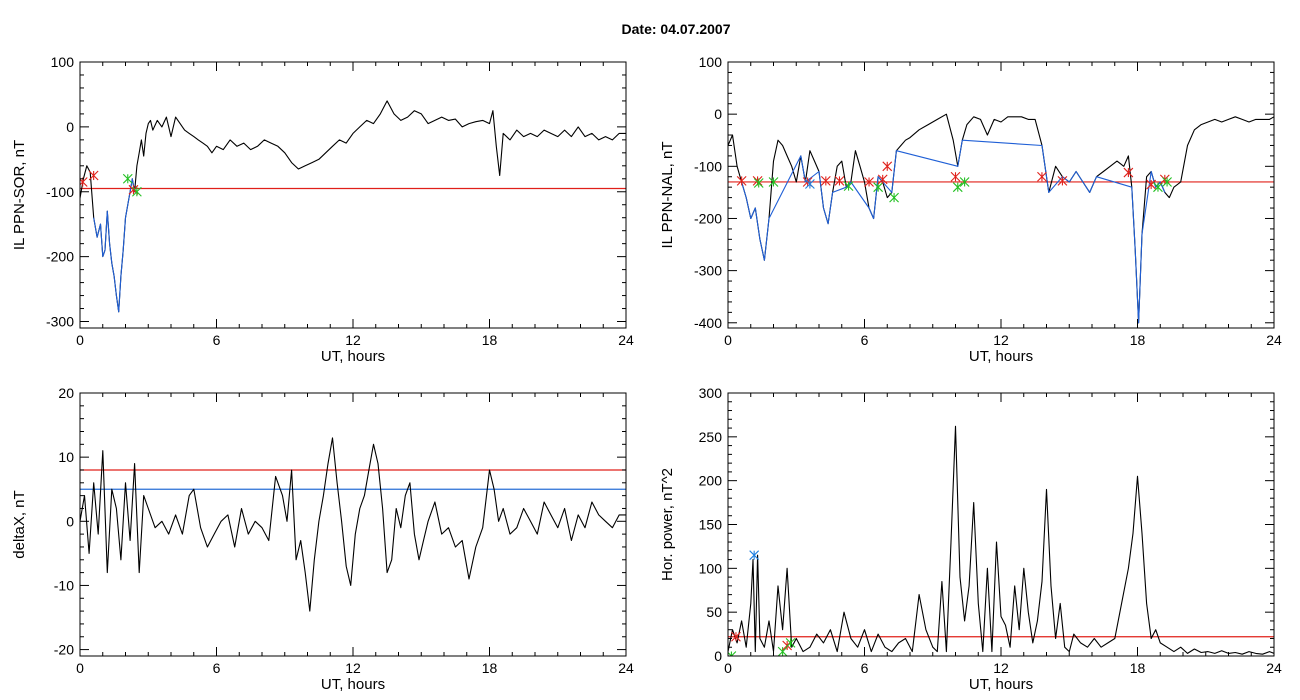  Describe the element at coordinates (718, 114) in the screenshot. I see `y-tick-label-il-nal: 0` at that location.